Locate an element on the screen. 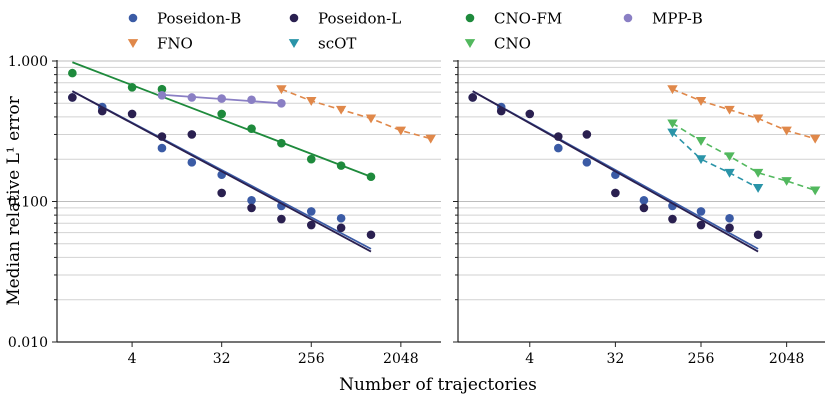 The width and height of the screenshot is (831, 400). left-x-tick-label: 2048 is located at coordinates (401, 359).